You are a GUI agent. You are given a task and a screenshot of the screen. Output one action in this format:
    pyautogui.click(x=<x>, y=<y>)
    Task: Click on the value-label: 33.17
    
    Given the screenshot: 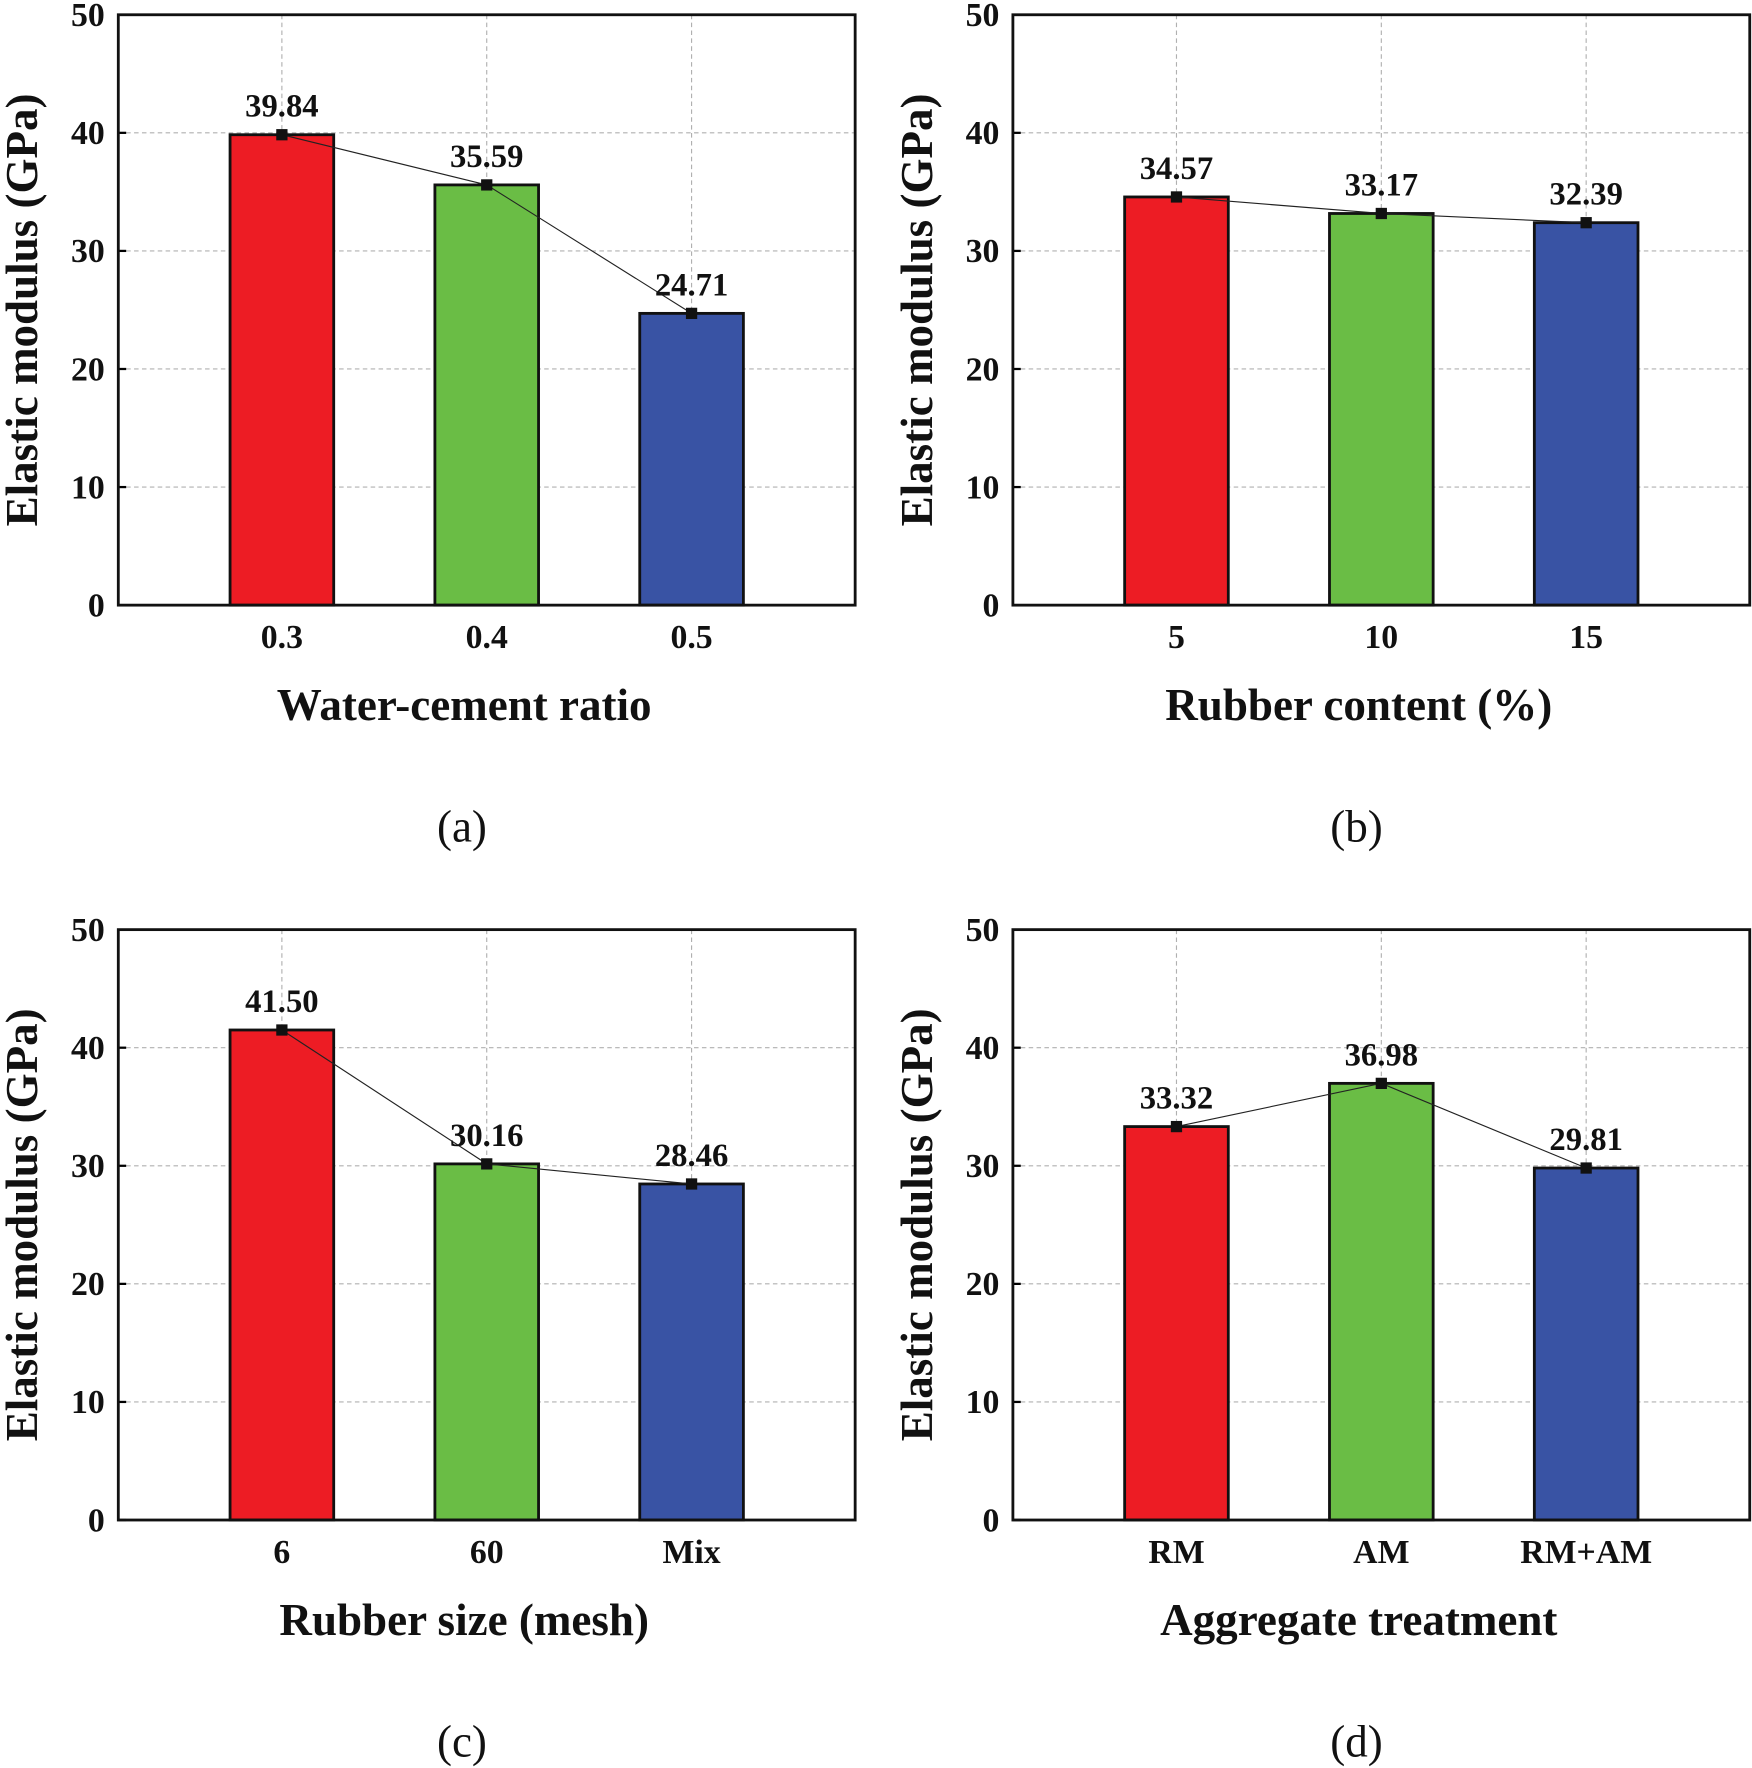 What is the action you would take?
    pyautogui.click(x=1381, y=185)
    